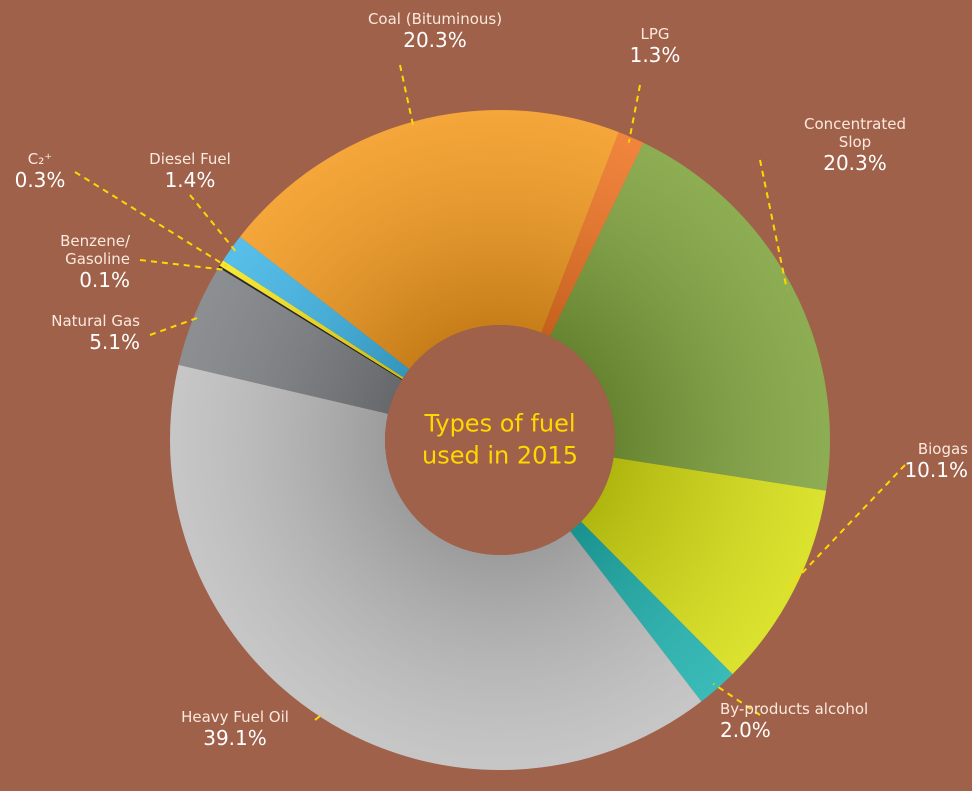 The height and width of the screenshot is (791, 972). Describe the element at coordinates (794, 721) in the screenshot. I see `slice-label: By-products alcohol 2.0%` at that location.